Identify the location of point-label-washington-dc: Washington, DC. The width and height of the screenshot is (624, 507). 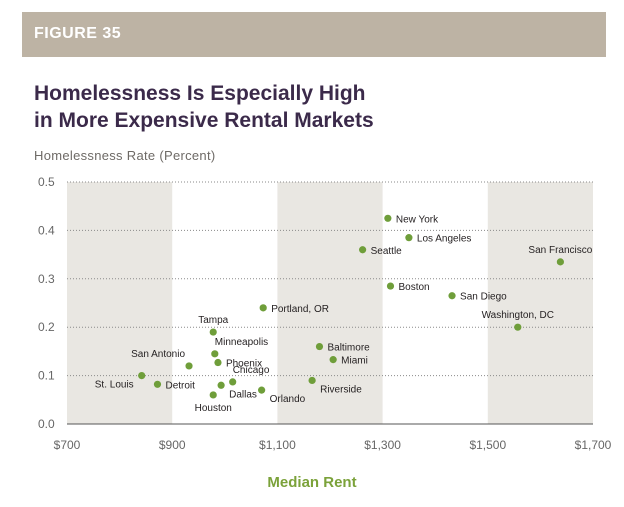
(518, 315).